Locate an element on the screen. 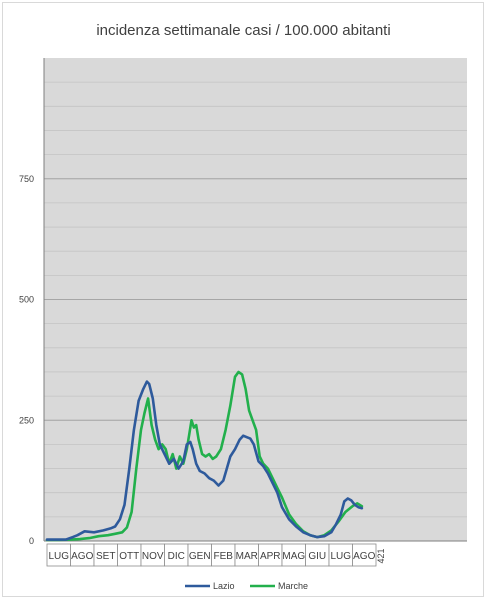 Image resolution: width=487 pixels, height=600 pixels. x-category-box is located at coordinates (364, 555).